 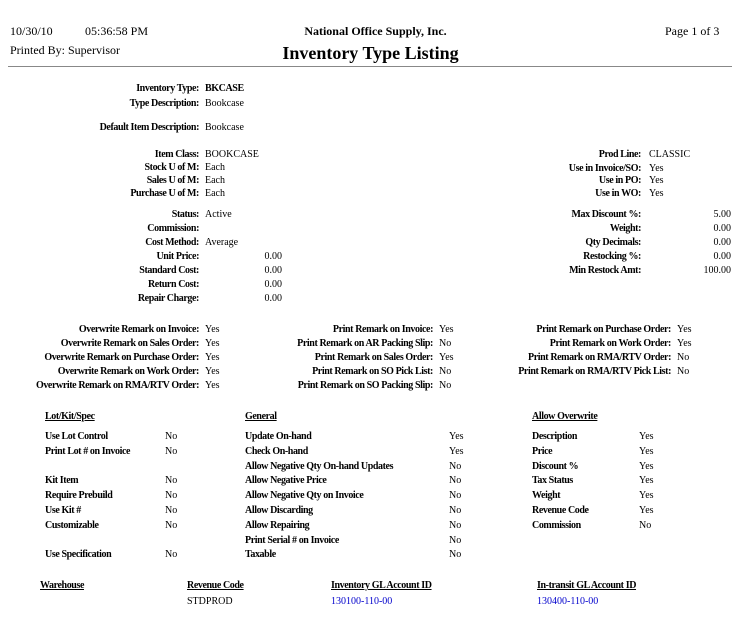 I want to click on remark-label: Overwrite Remark on Purchase Order:, so click(x=121, y=357).